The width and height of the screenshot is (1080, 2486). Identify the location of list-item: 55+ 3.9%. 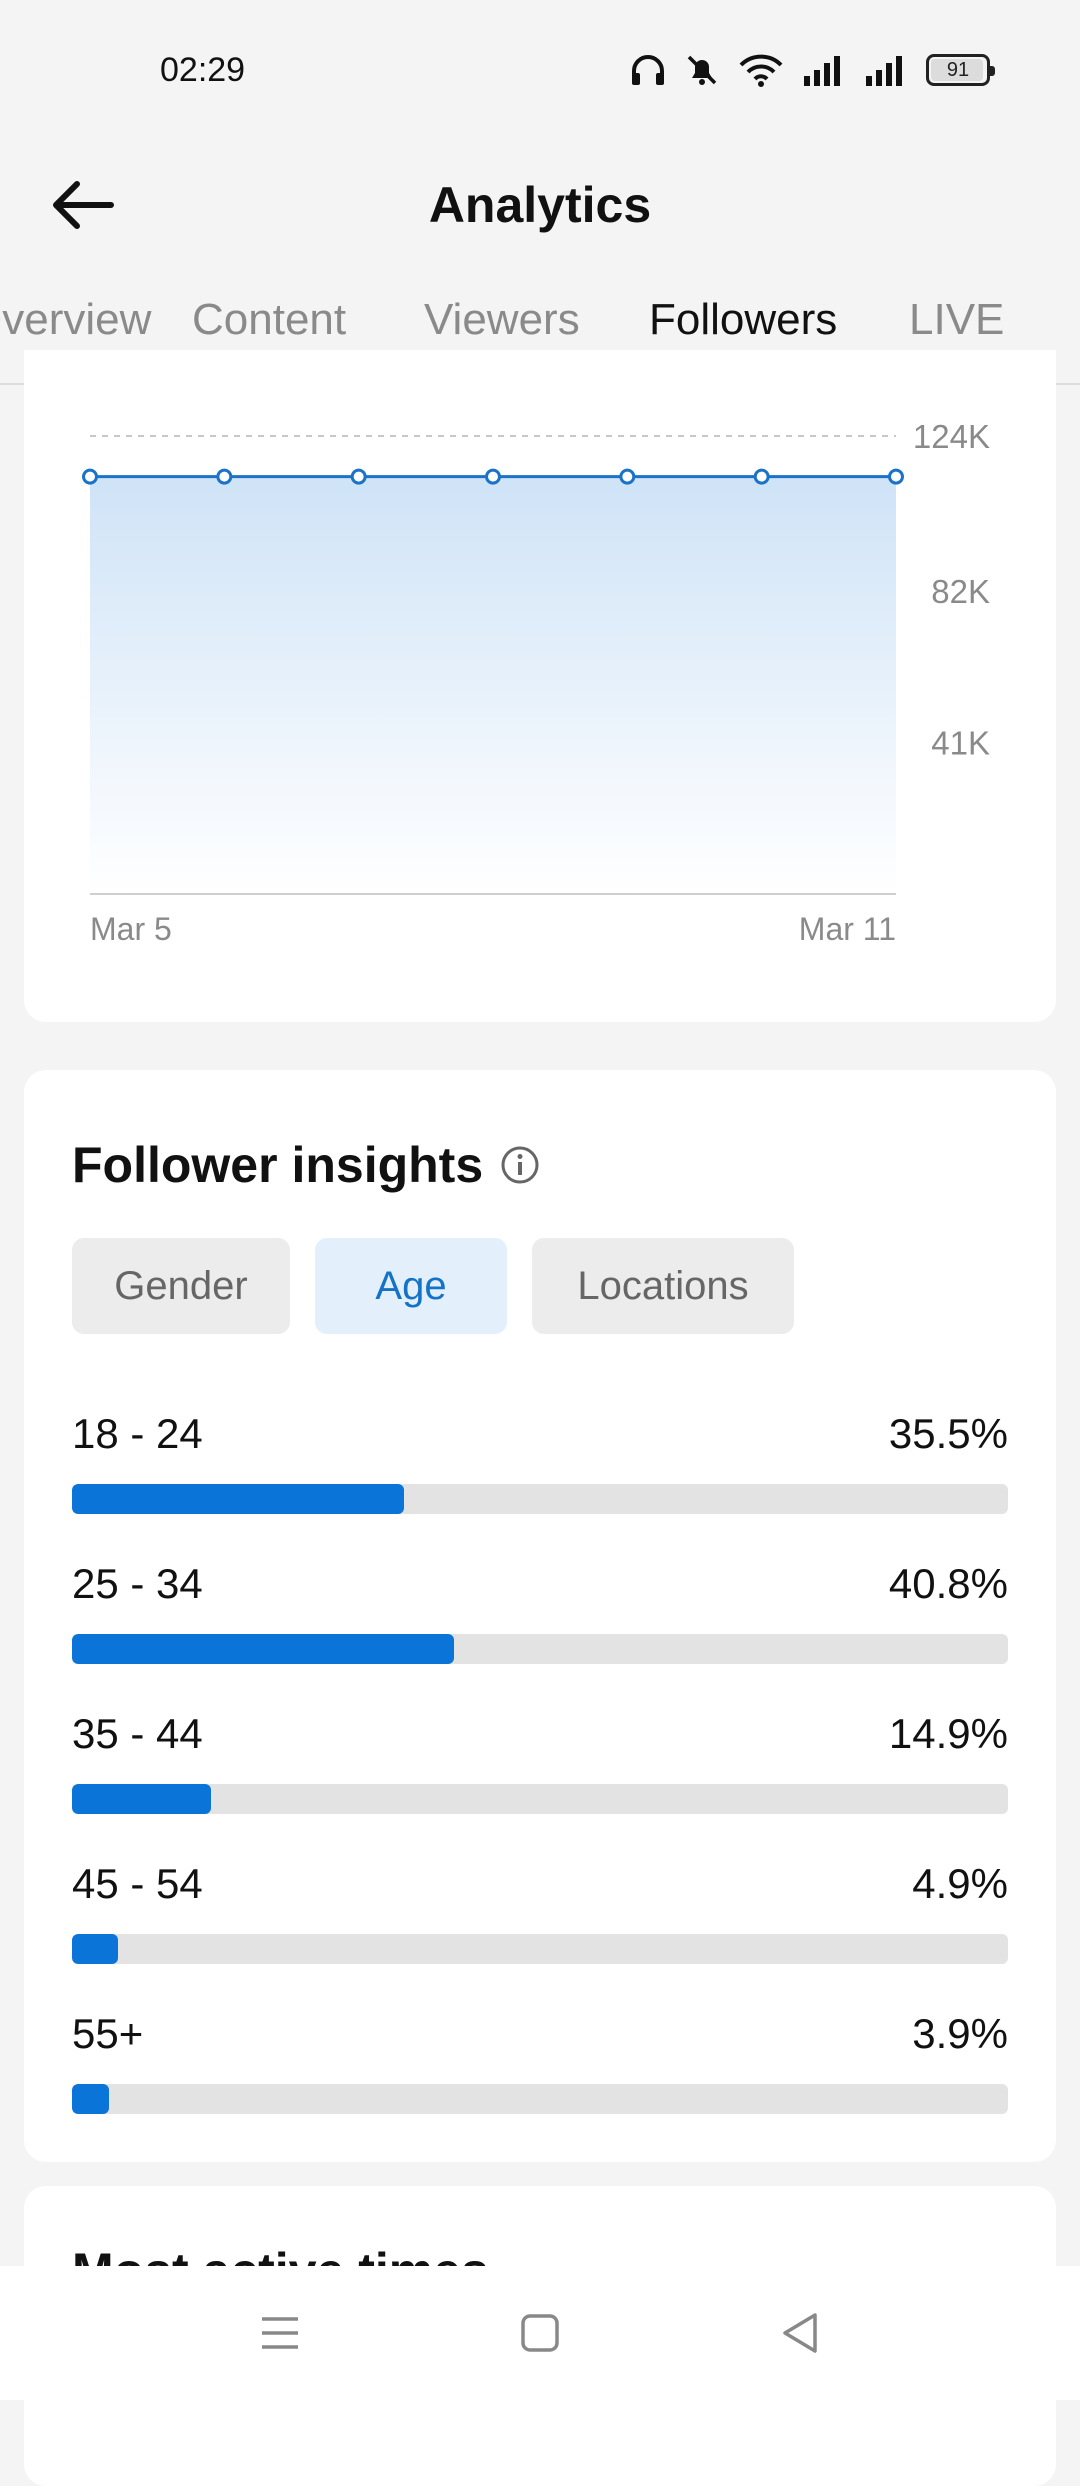
(540, 2085).